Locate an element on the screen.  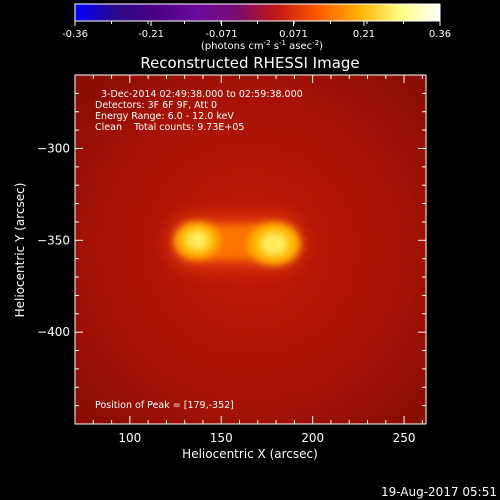
colorbar-tick-label: 0.36 is located at coordinates (440, 34).